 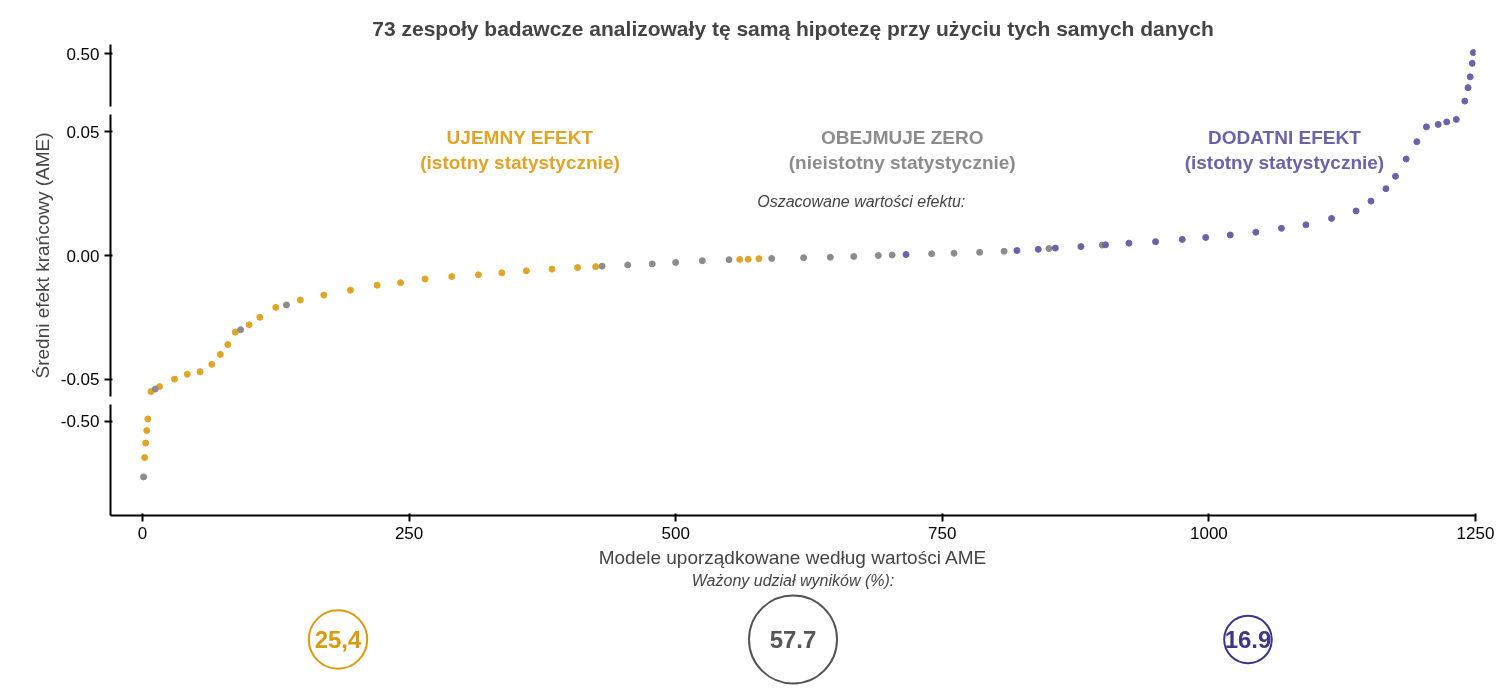 What do you see at coordinates (902, 149) in the screenshot?
I see `text: OBEJMUJE ZERO (nieistotny statystycznie)` at bounding box center [902, 149].